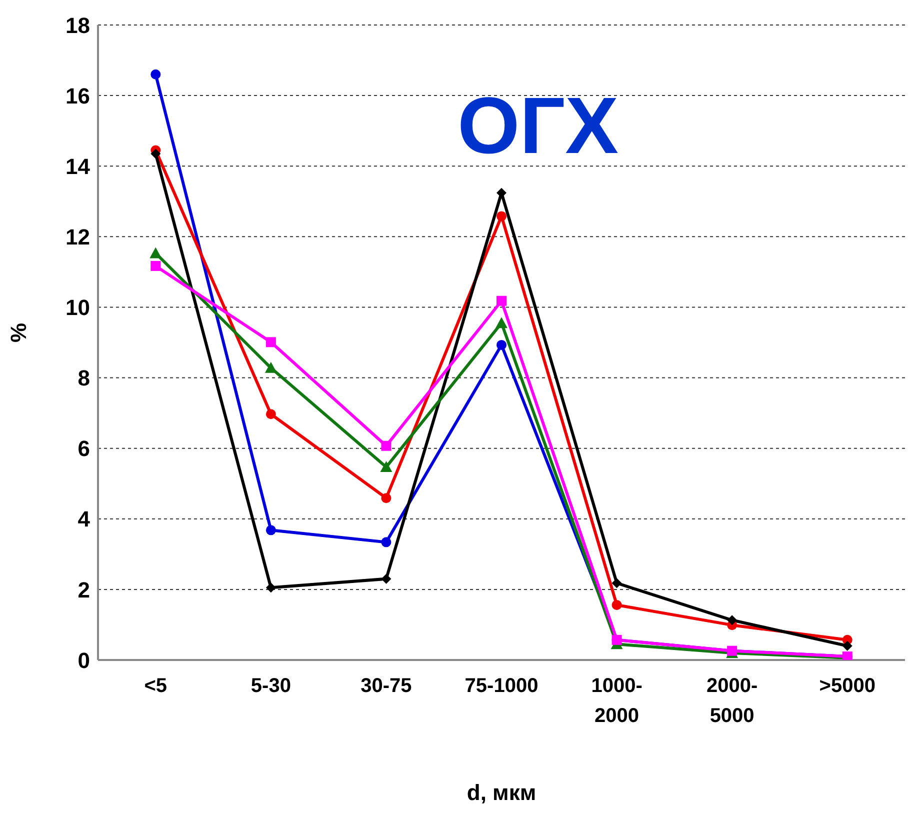  I want to click on x-axis-title: d, мкм, so click(501, 792).